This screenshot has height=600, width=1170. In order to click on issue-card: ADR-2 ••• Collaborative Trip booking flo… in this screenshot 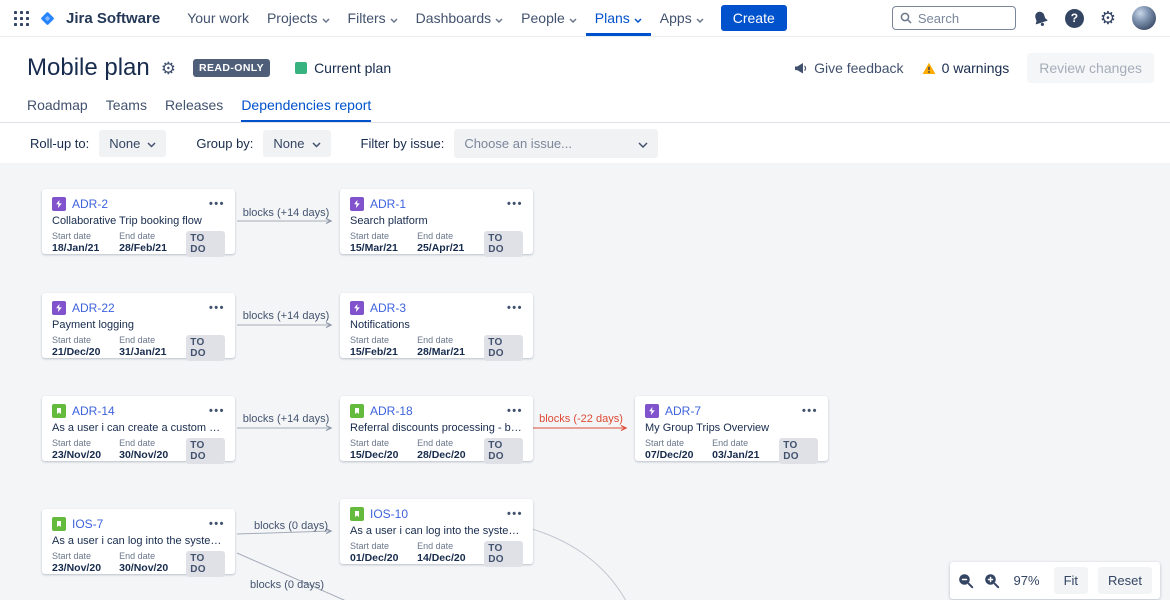, I will do `click(138, 223)`.